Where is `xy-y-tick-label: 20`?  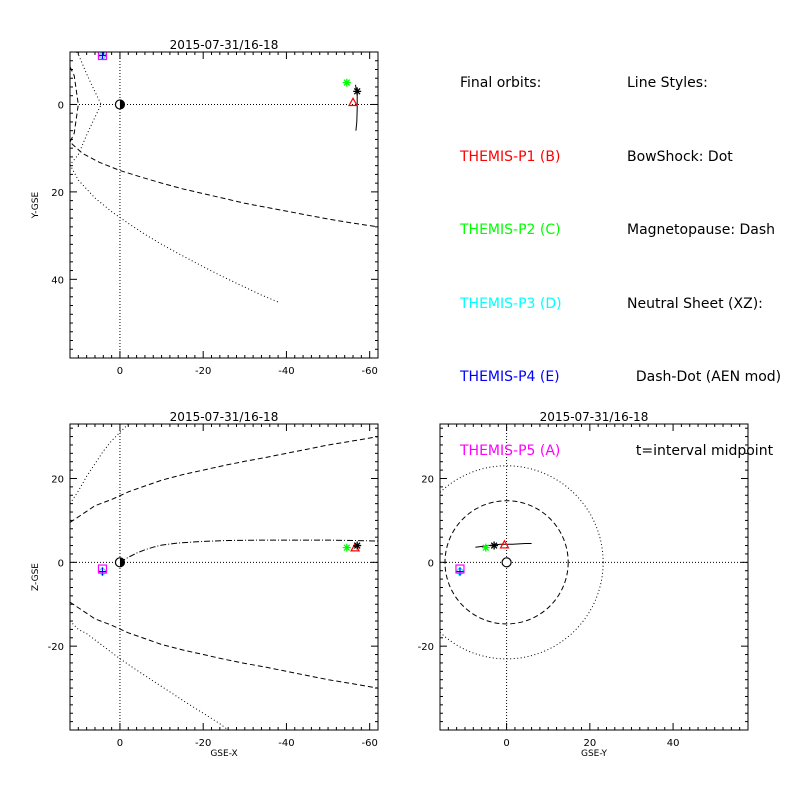 xy-y-tick-label: 20 is located at coordinates (57, 193).